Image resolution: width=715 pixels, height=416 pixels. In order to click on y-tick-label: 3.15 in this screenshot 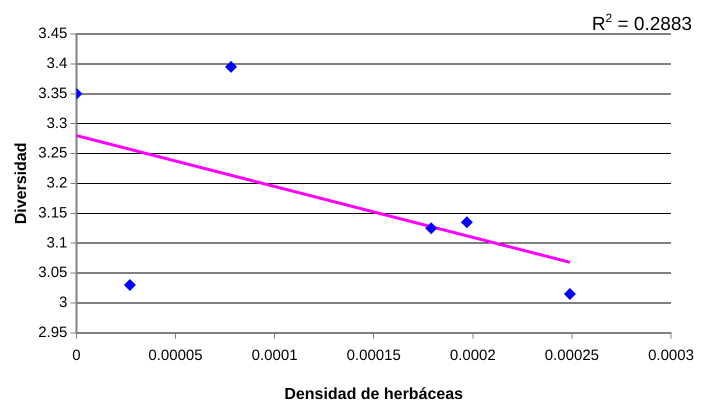, I will do `click(53, 213)`.